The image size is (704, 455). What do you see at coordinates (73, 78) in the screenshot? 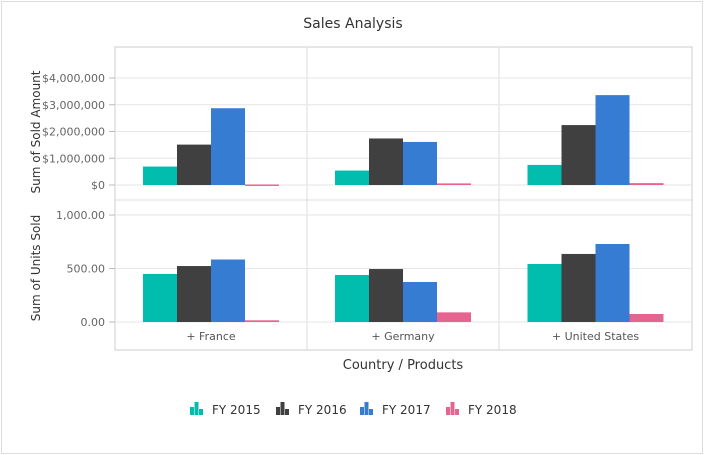
I see `y-tick-label: $4,000,000` at bounding box center [73, 78].